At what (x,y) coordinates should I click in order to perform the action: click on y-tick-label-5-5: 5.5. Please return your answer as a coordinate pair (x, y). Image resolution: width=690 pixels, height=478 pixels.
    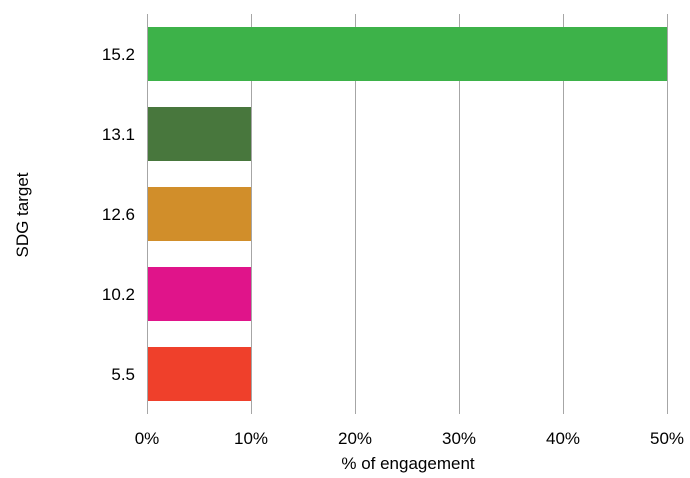
    Looking at the image, I should click on (123, 374).